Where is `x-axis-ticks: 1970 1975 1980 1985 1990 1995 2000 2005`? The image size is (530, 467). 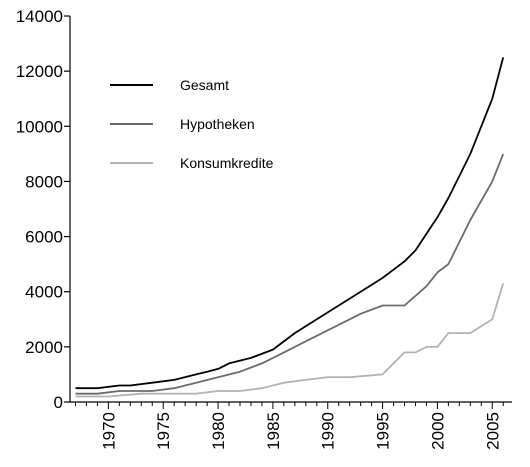 x-axis-ticks: 1970 1975 1980 1985 1990 1995 2000 2005 is located at coordinates (289, 426).